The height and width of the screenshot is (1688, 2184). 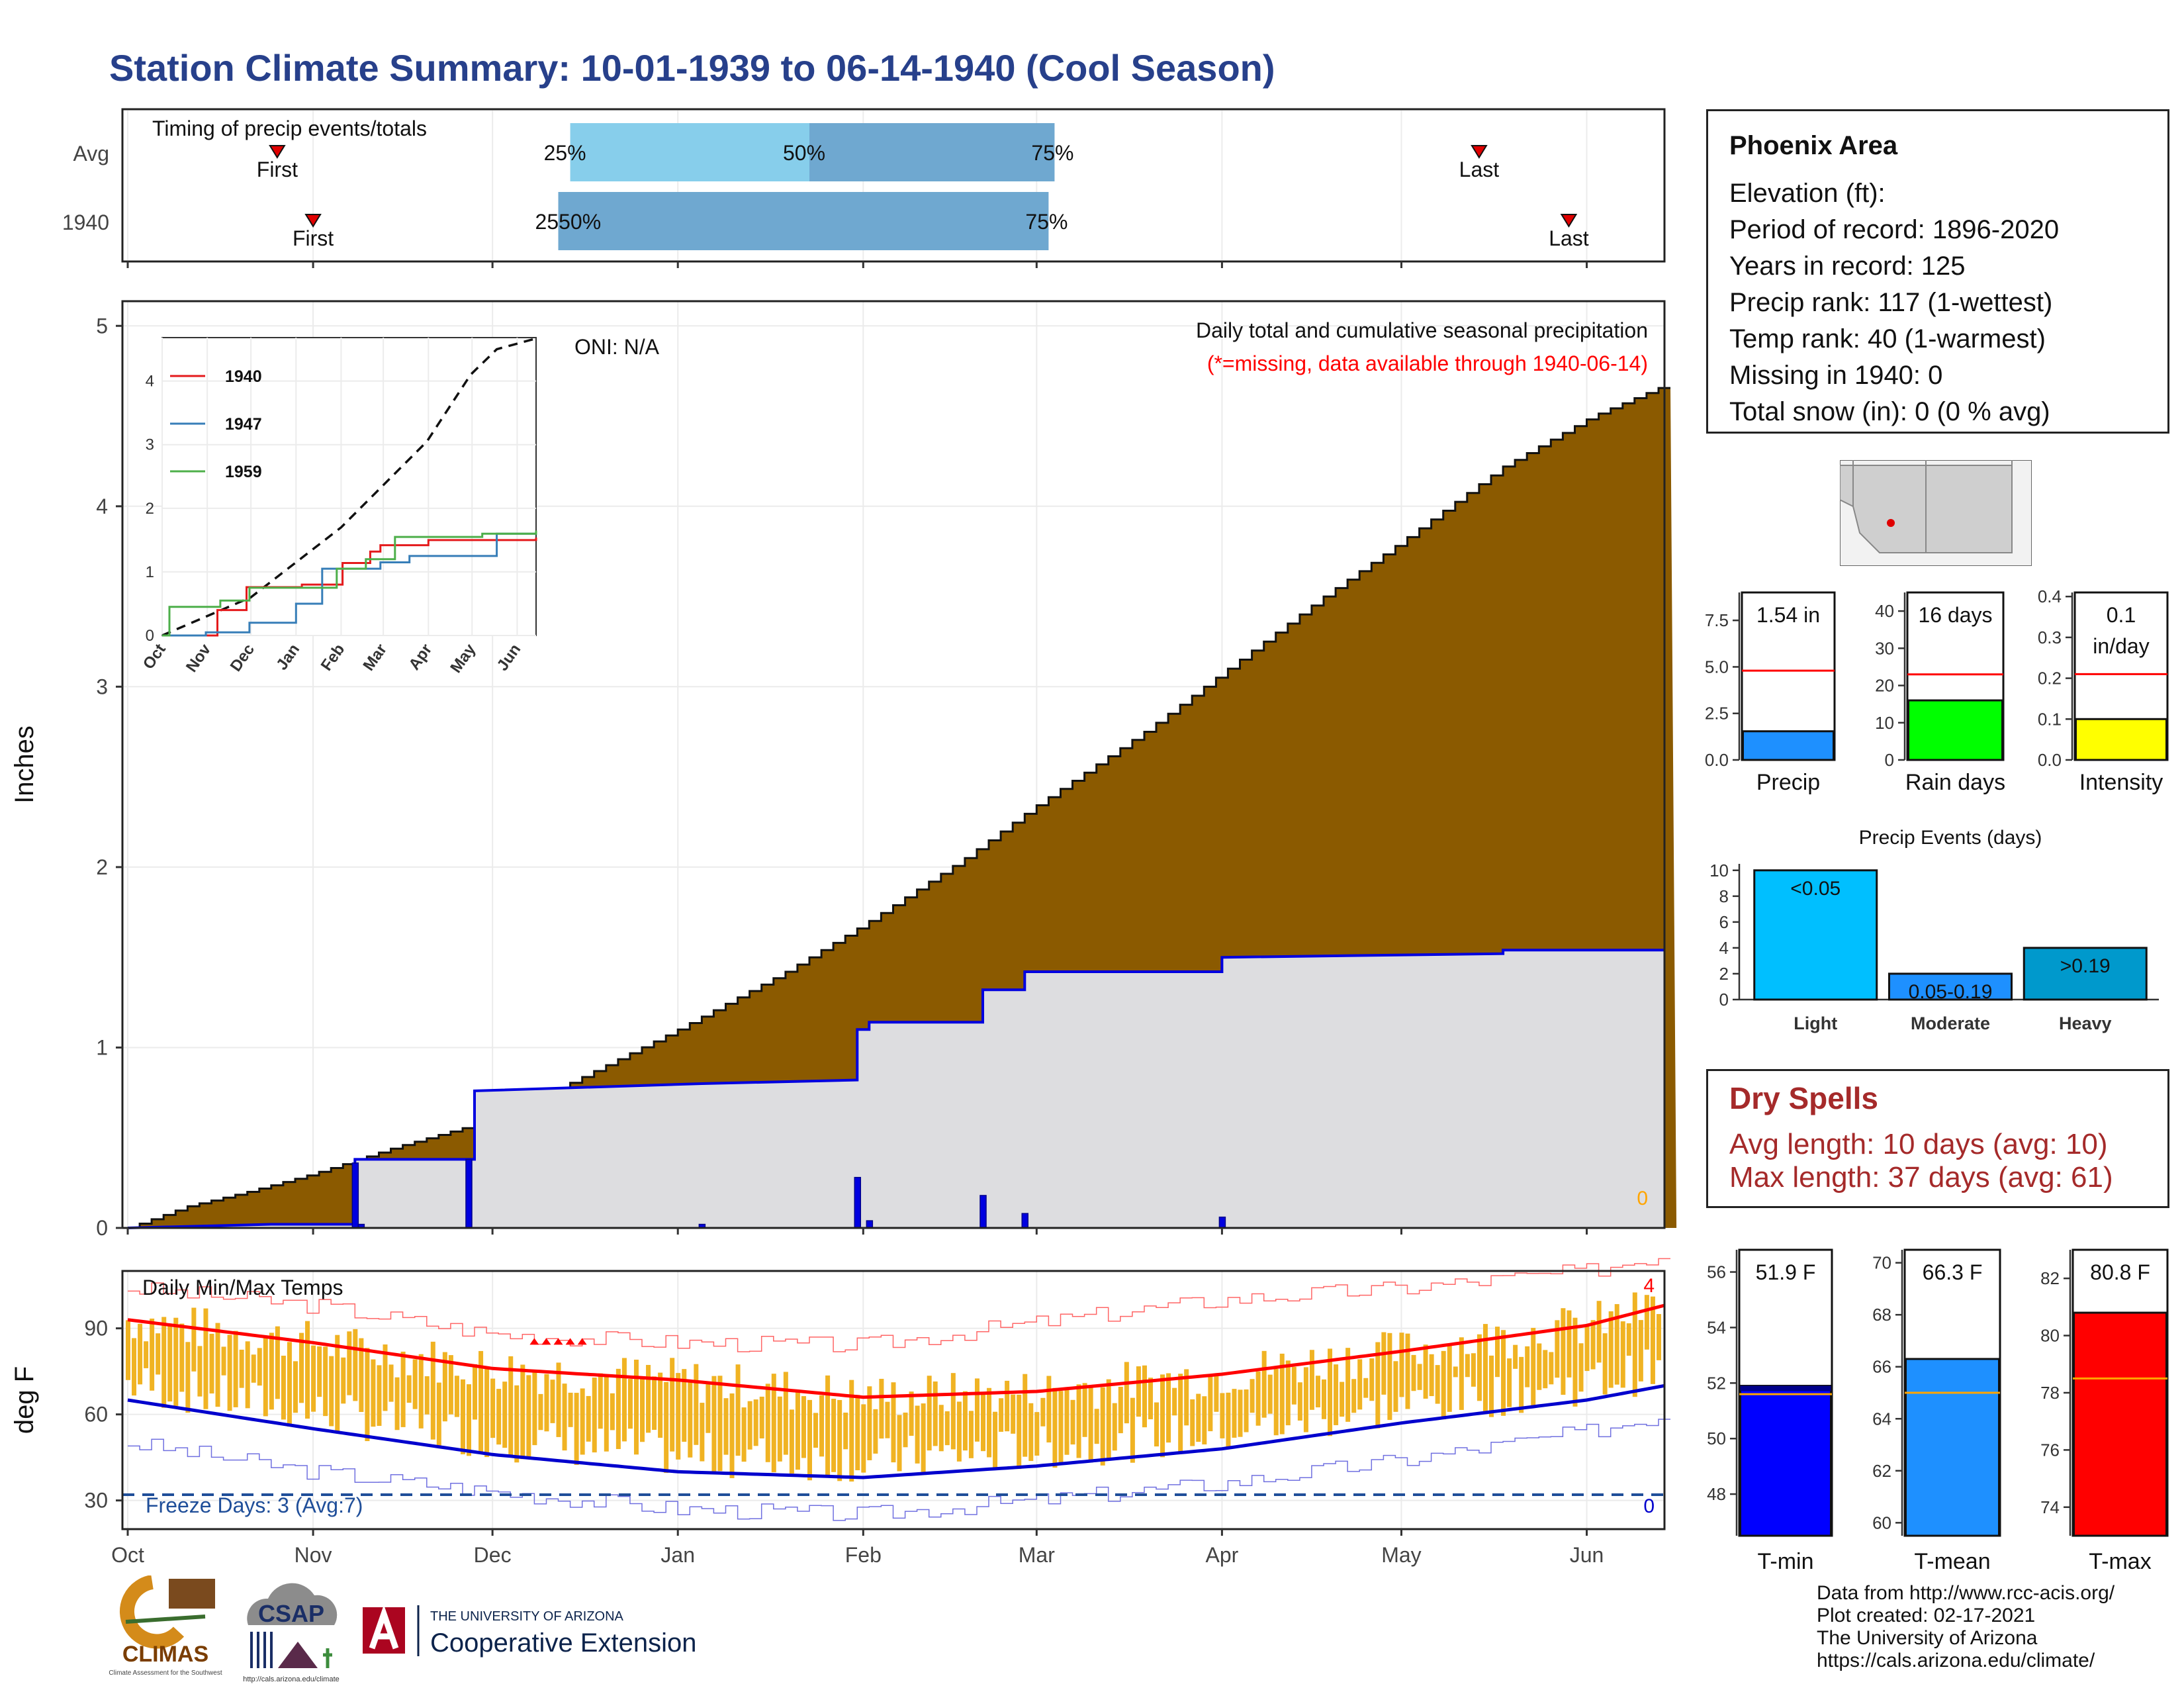 I want to click on location-map, so click(x=1936, y=513).